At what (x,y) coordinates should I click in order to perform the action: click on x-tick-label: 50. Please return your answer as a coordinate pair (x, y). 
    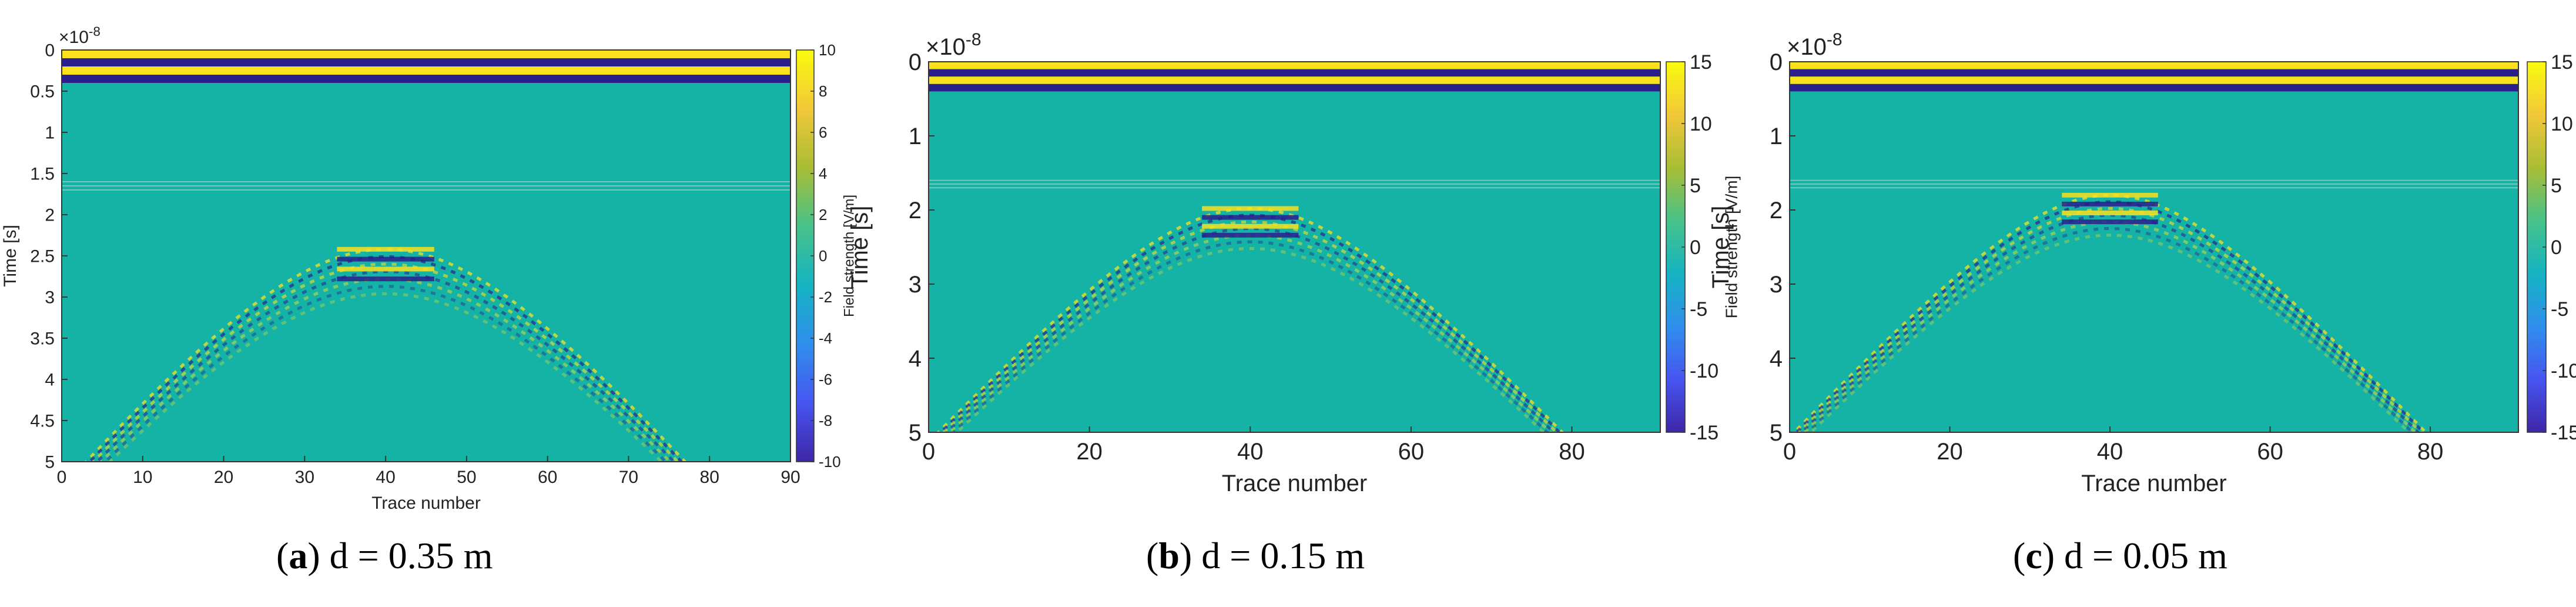
    Looking at the image, I should click on (466, 478).